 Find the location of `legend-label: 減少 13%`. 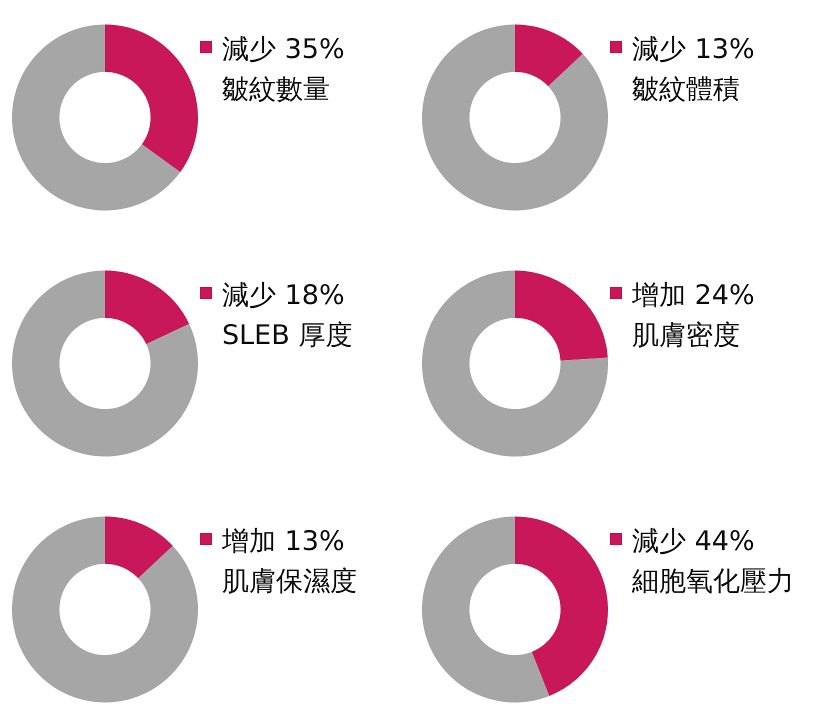

legend-label: 減少 13% is located at coordinates (693, 49).